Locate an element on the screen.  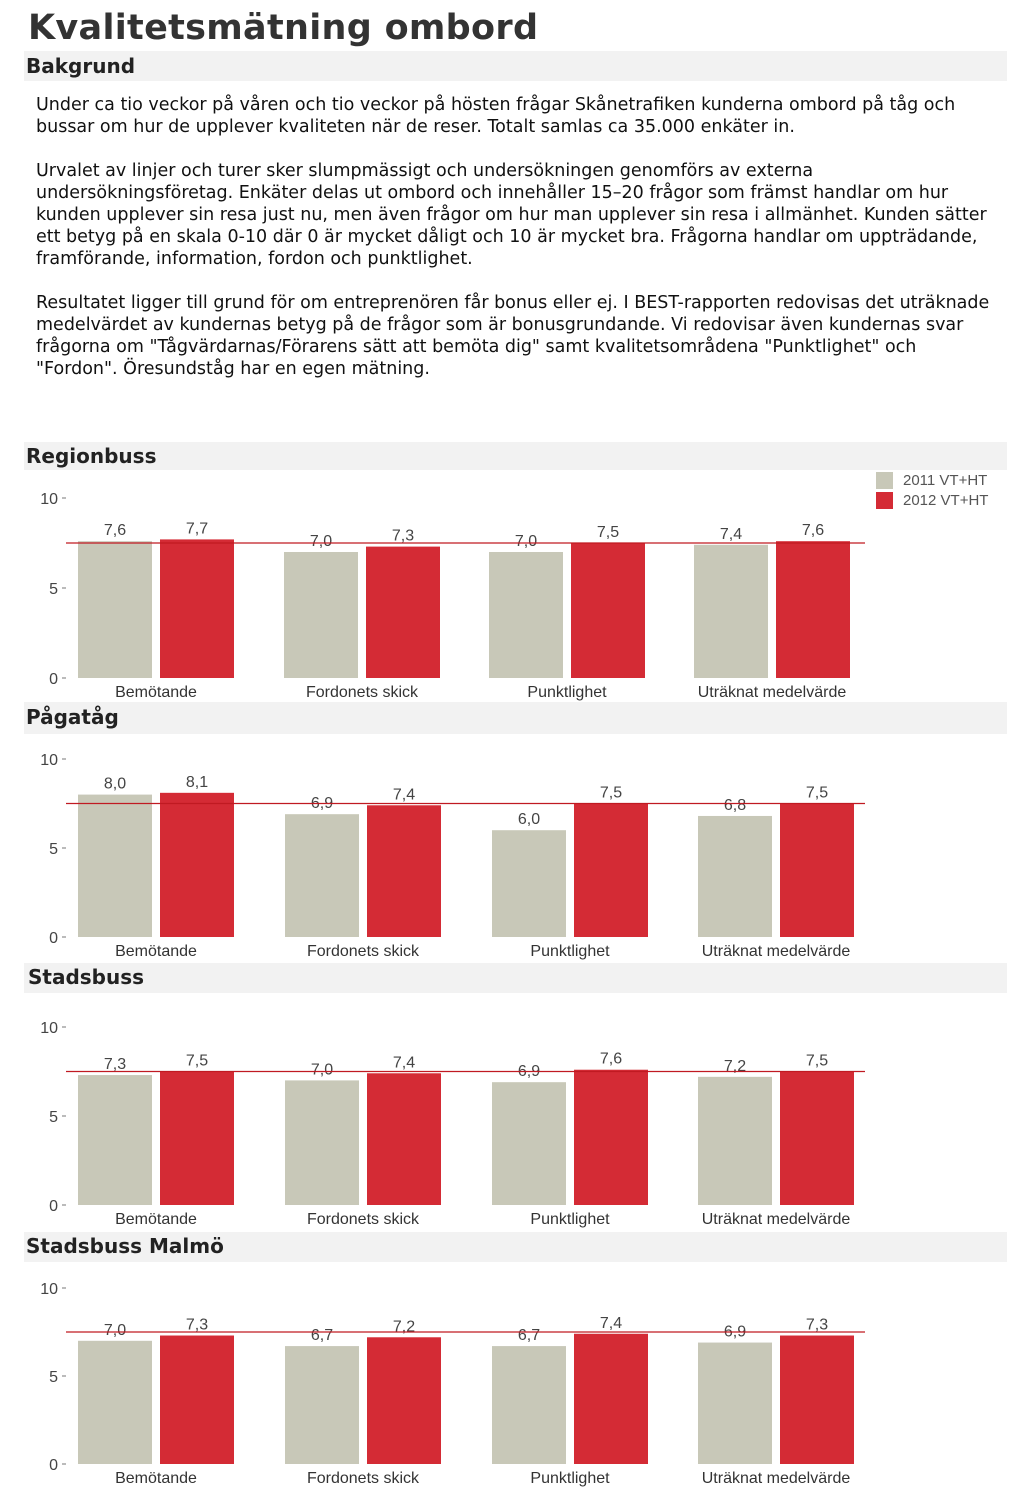
chart-title: Stadsbuss is located at coordinates (86, 977).